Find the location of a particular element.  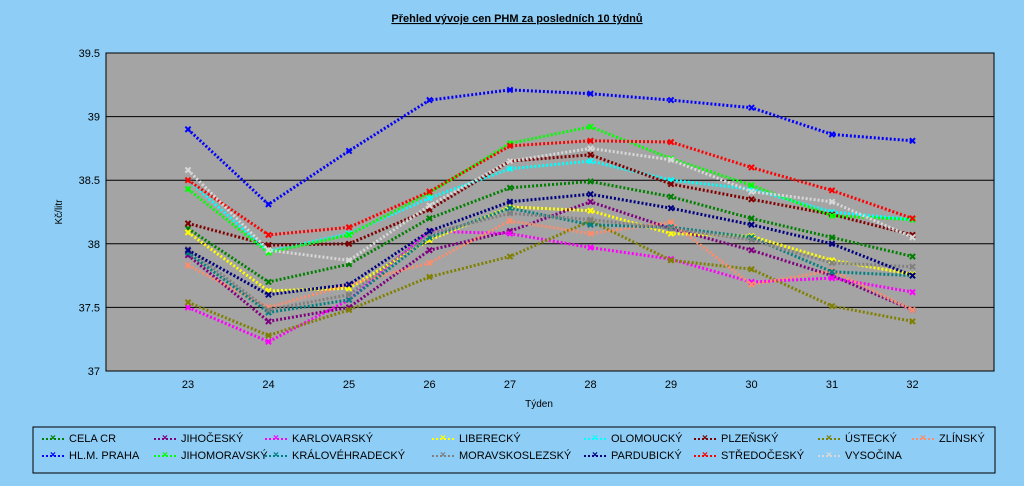

legend-label: VYSOČINA is located at coordinates (873, 456).